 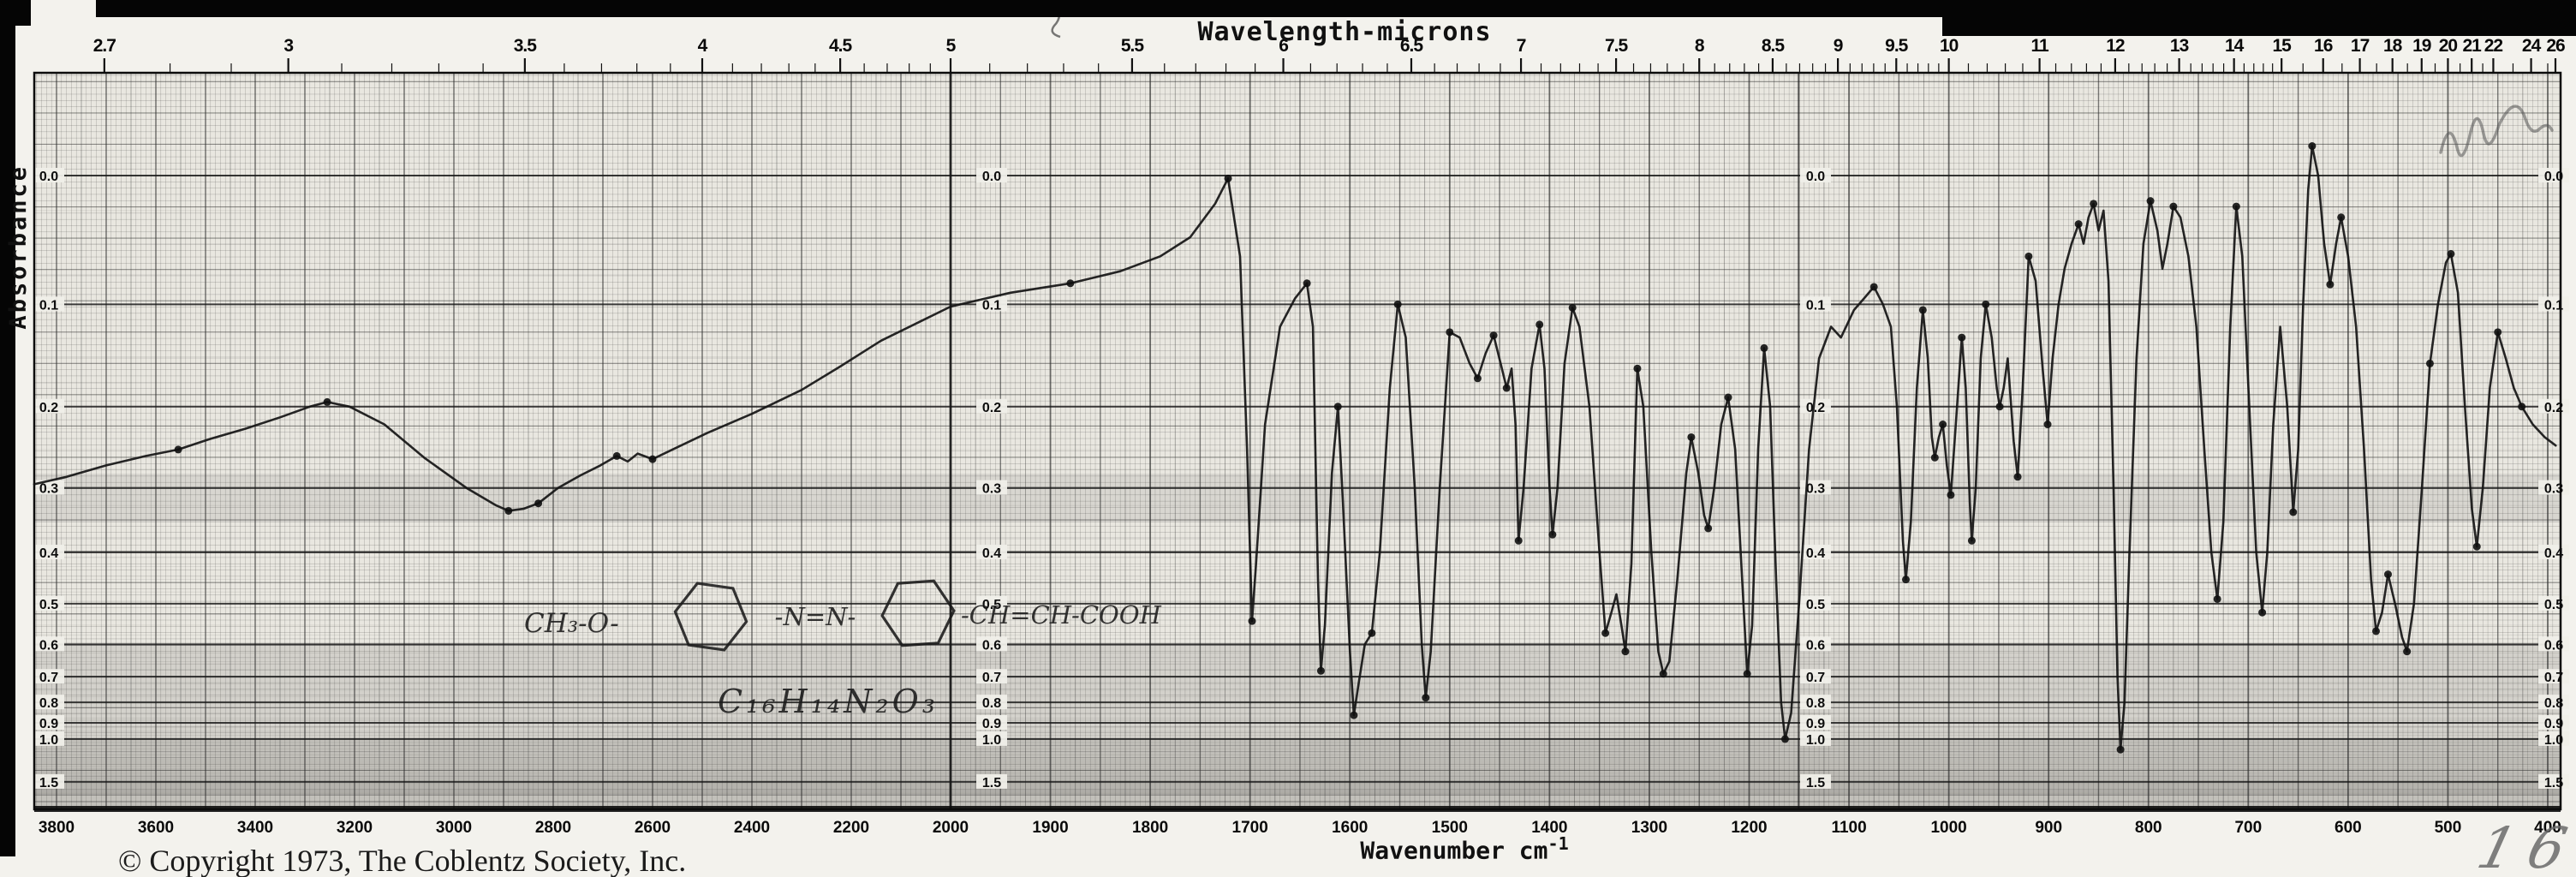 What do you see at coordinates (288, 46) in the screenshot?
I see `micron-tick-label: 3` at bounding box center [288, 46].